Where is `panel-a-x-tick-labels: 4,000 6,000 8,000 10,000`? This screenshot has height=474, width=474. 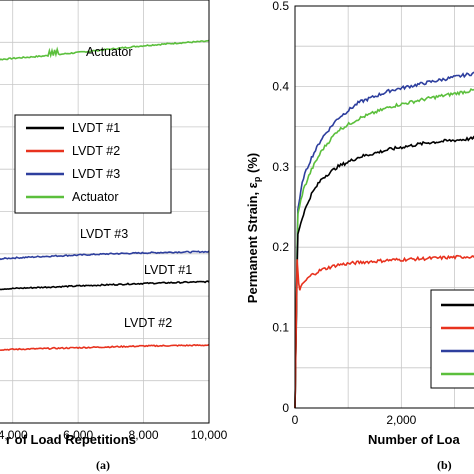 panel-a-x-tick-labels: 4,000 6,000 8,000 10,000 is located at coordinates (114, 435).